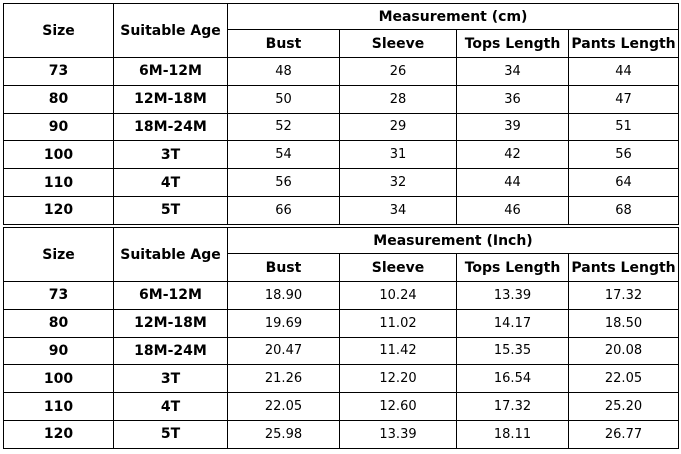 The width and height of the screenshot is (681, 454). Describe the element at coordinates (512, 71) in the screenshot. I see `tops-length-cell: 34` at that location.